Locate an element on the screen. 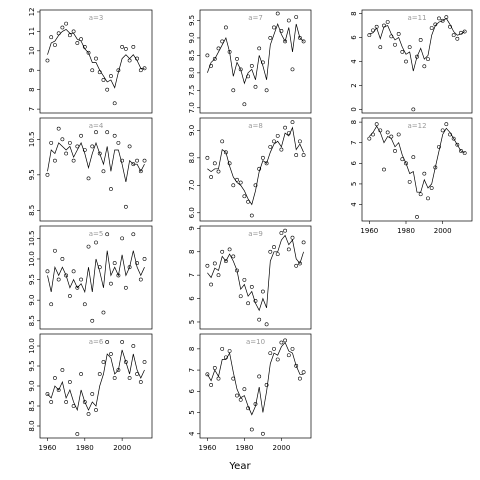 Image resolution: width=480 pixels, height=480 pixels. y-tick-label: 10.0 is located at coordinates (32, 259).